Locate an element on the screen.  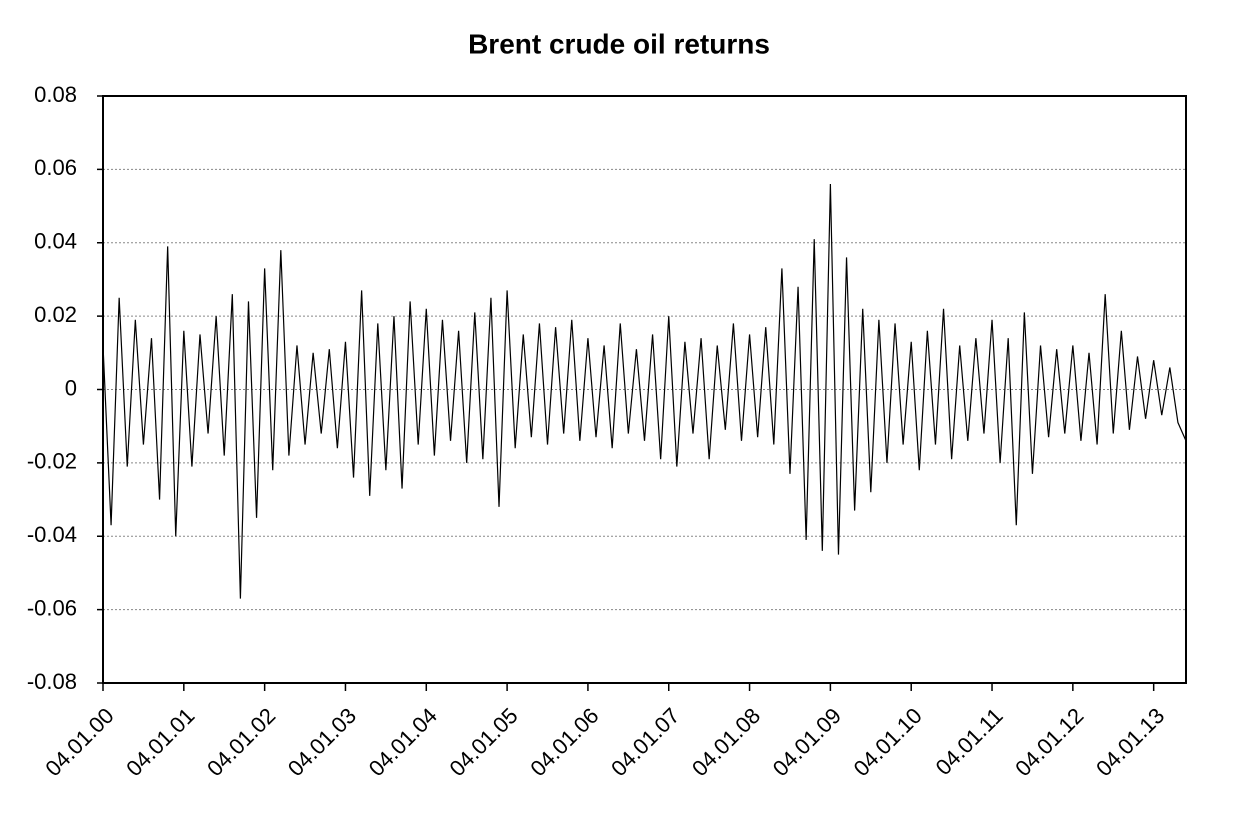
x-tick-label: 04.01.05 is located at coordinates (484, 742).